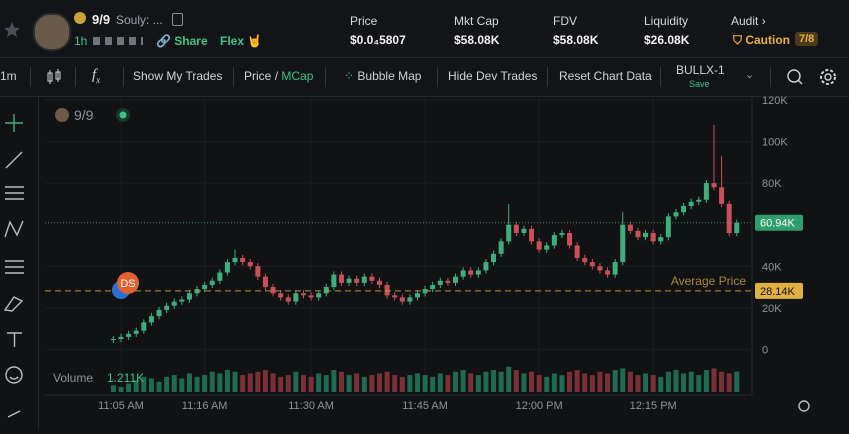  I want to click on favorite-icon, so click(12, 30).